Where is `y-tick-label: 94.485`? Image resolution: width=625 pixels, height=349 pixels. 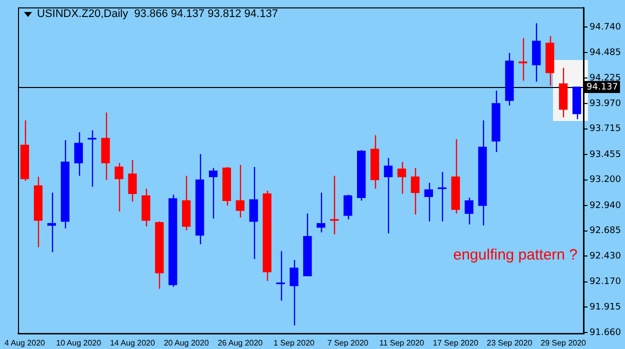
y-tick-label: 94.485 is located at coordinates (606, 53).